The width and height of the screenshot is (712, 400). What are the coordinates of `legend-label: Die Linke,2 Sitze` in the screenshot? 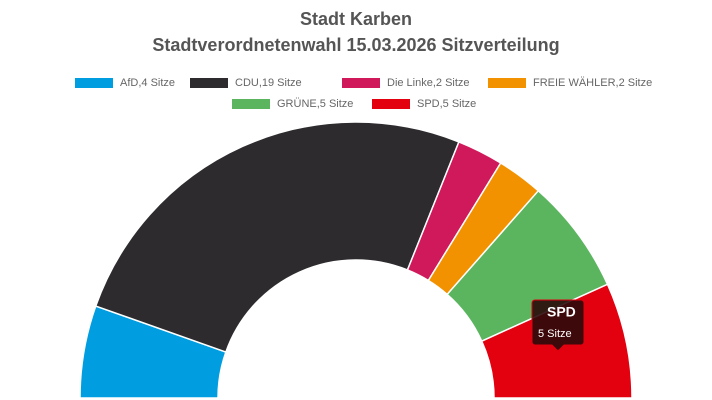 It's located at (428, 83).